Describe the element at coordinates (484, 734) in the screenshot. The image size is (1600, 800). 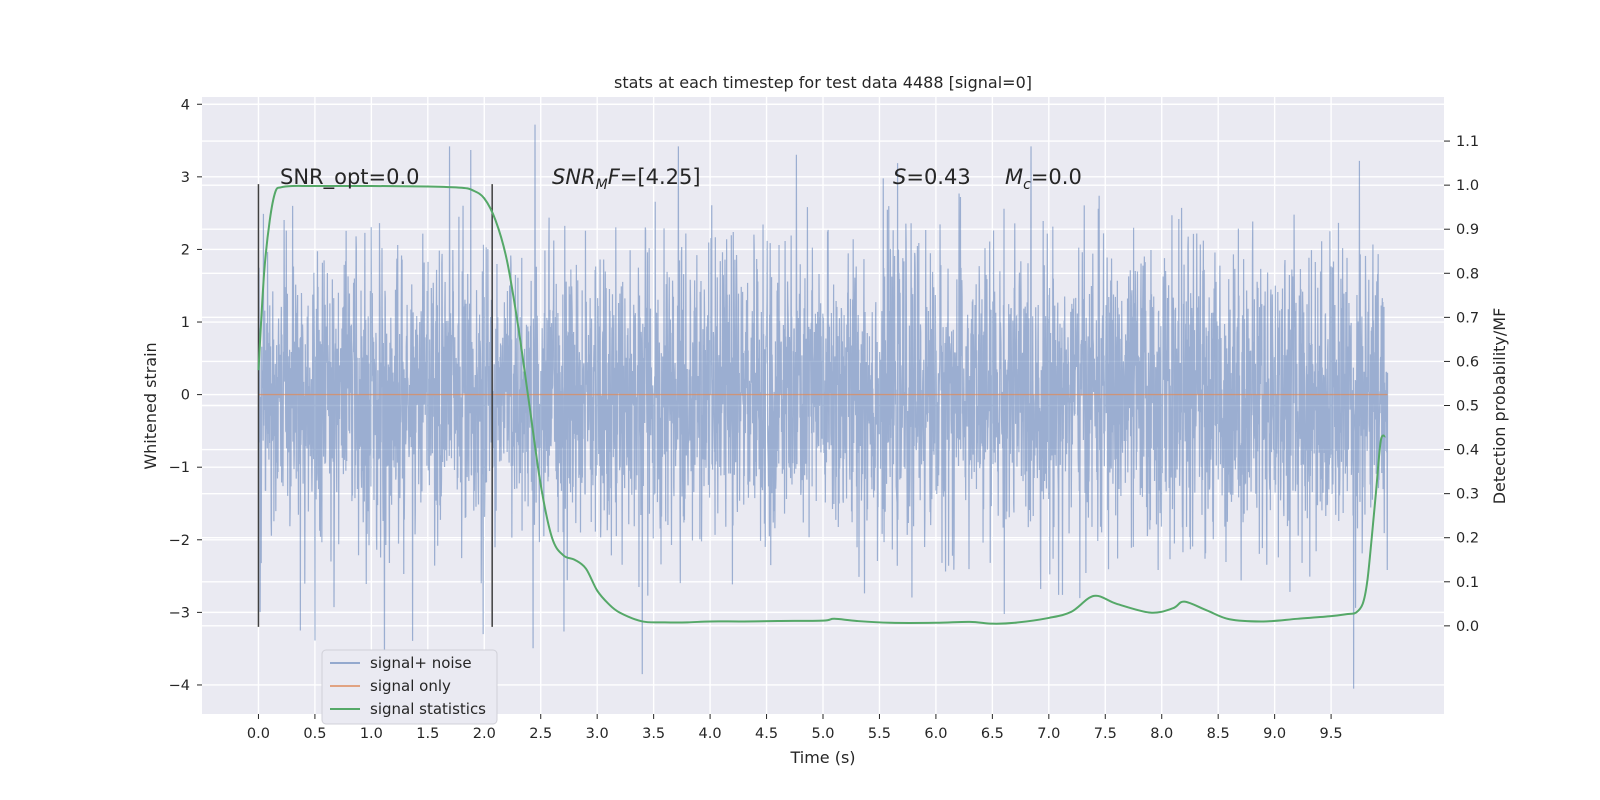
I see `x-tick-label: 2.0` at that location.